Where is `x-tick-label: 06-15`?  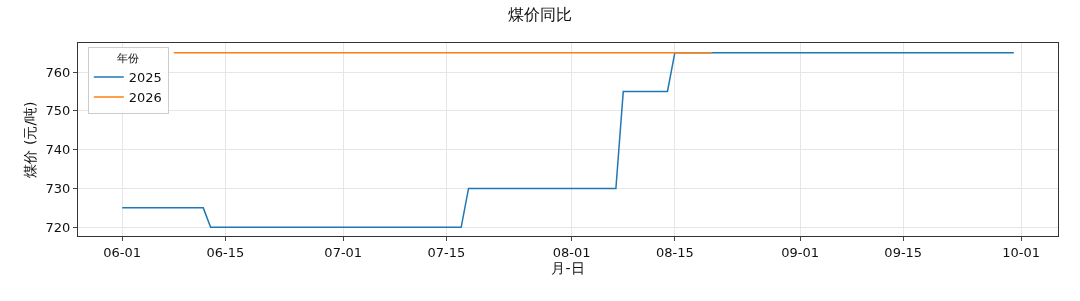
x-tick-label: 06-15 is located at coordinates (225, 252).